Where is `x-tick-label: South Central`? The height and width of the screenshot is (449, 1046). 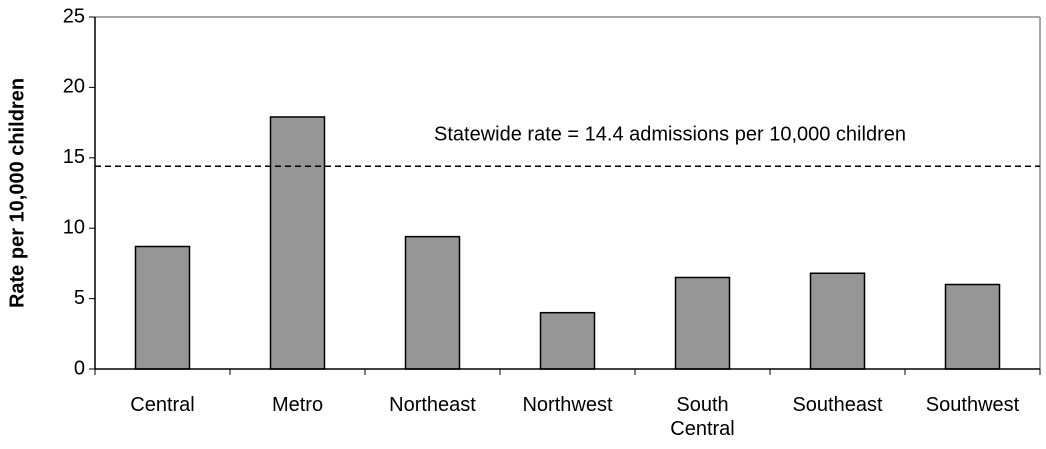 x-tick-label: South Central is located at coordinates (702, 417).